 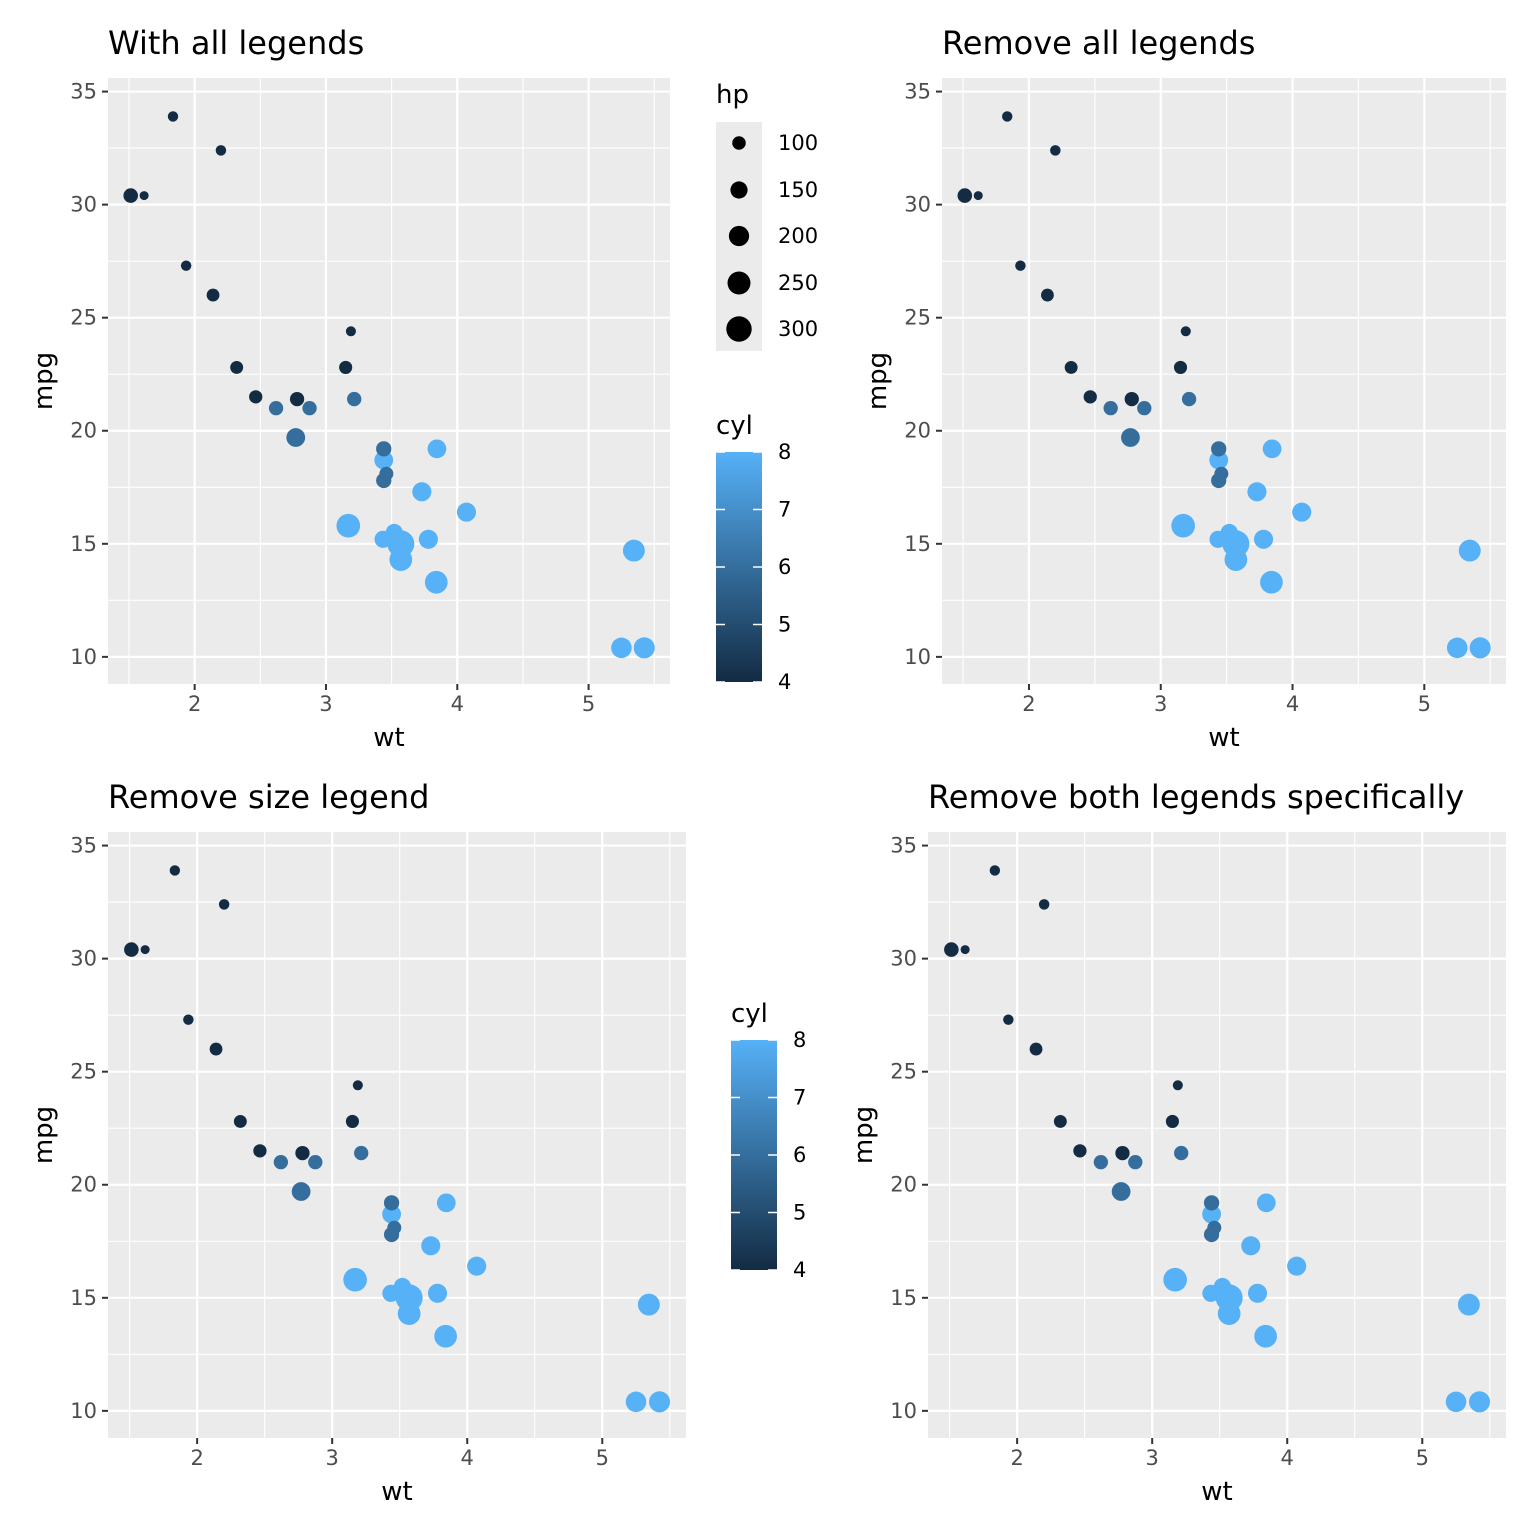 What do you see at coordinates (1196, 797) in the screenshot?
I see `chart-title: Remove both legends specifically` at bounding box center [1196, 797].